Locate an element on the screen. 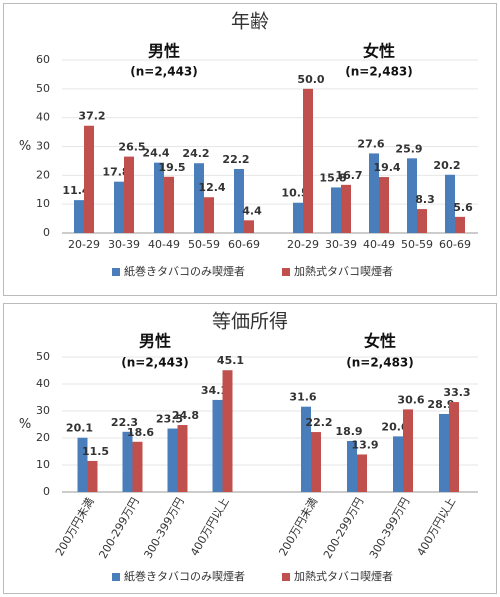 This screenshot has width=500, height=597. value-label: 20.1 is located at coordinates (79, 428).